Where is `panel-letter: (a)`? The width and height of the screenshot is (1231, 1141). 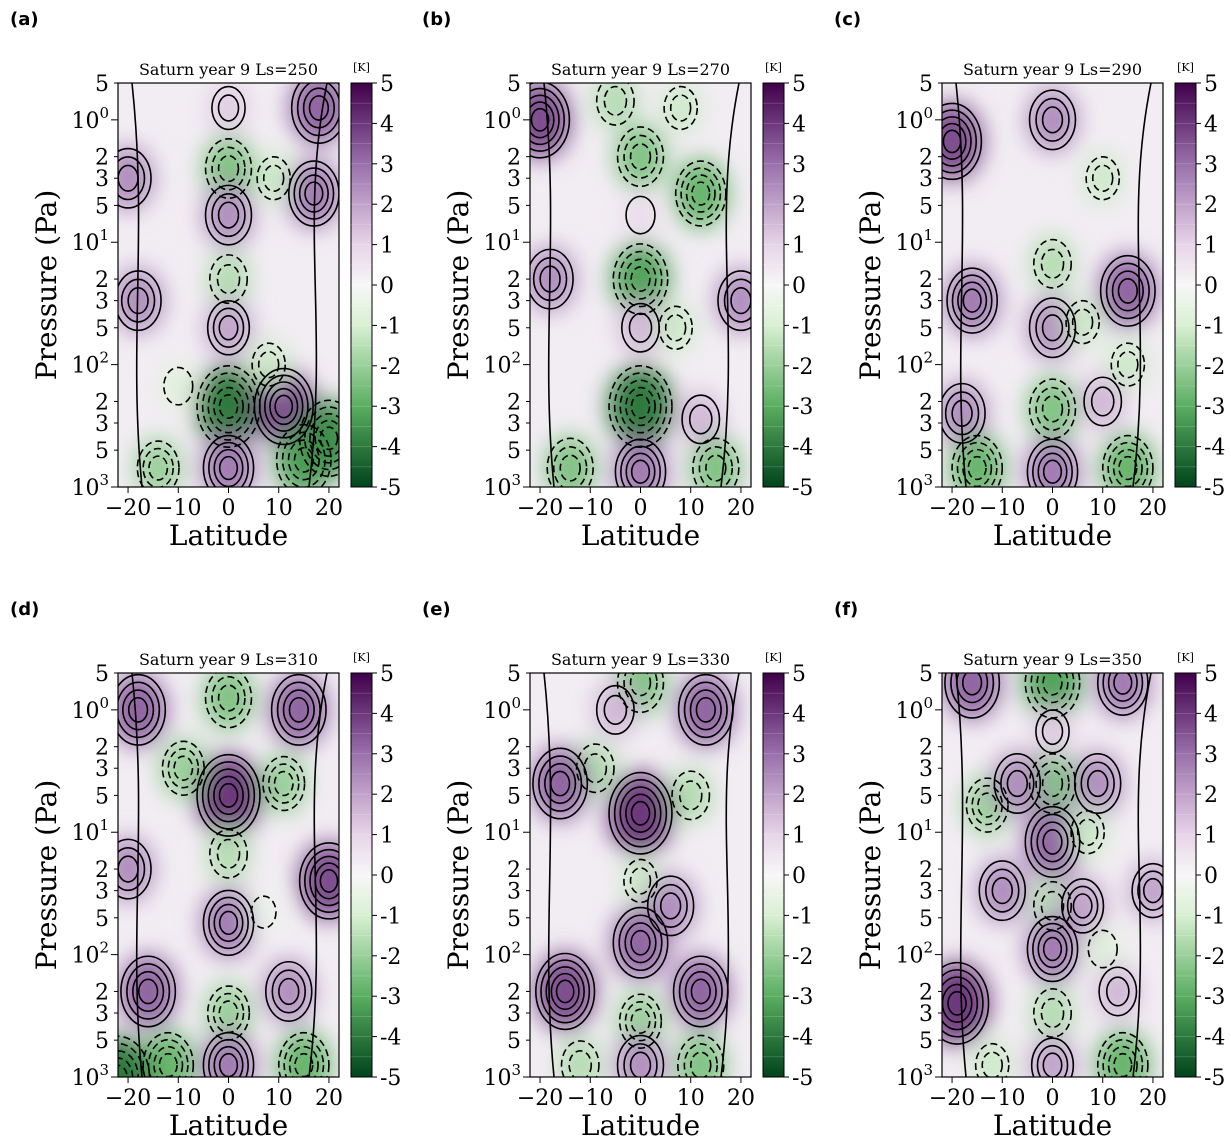 panel-letter: (a) is located at coordinates (24, 19).